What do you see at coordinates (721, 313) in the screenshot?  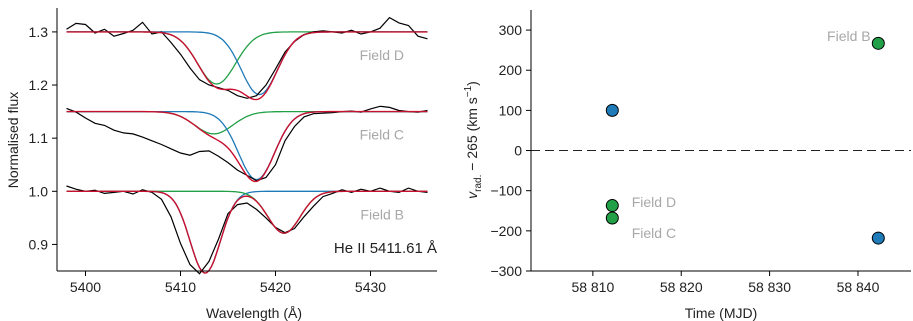 I see `velocity-x-axis-label: Time (MJD)` at bounding box center [721, 313].